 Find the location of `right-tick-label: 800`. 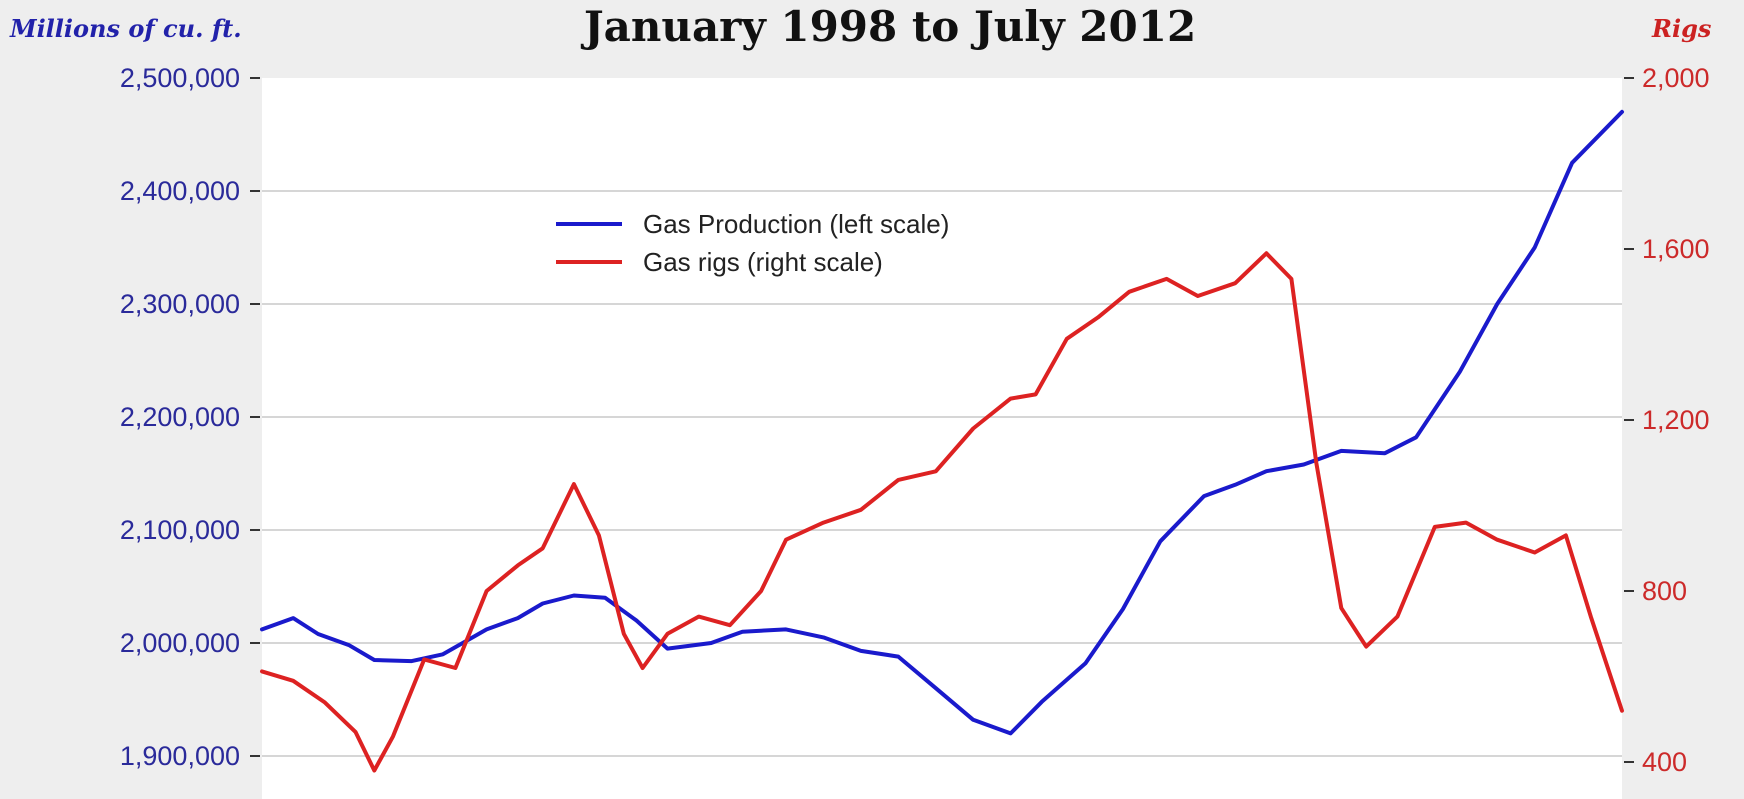

right-tick-label: 800 is located at coordinates (1664, 591).